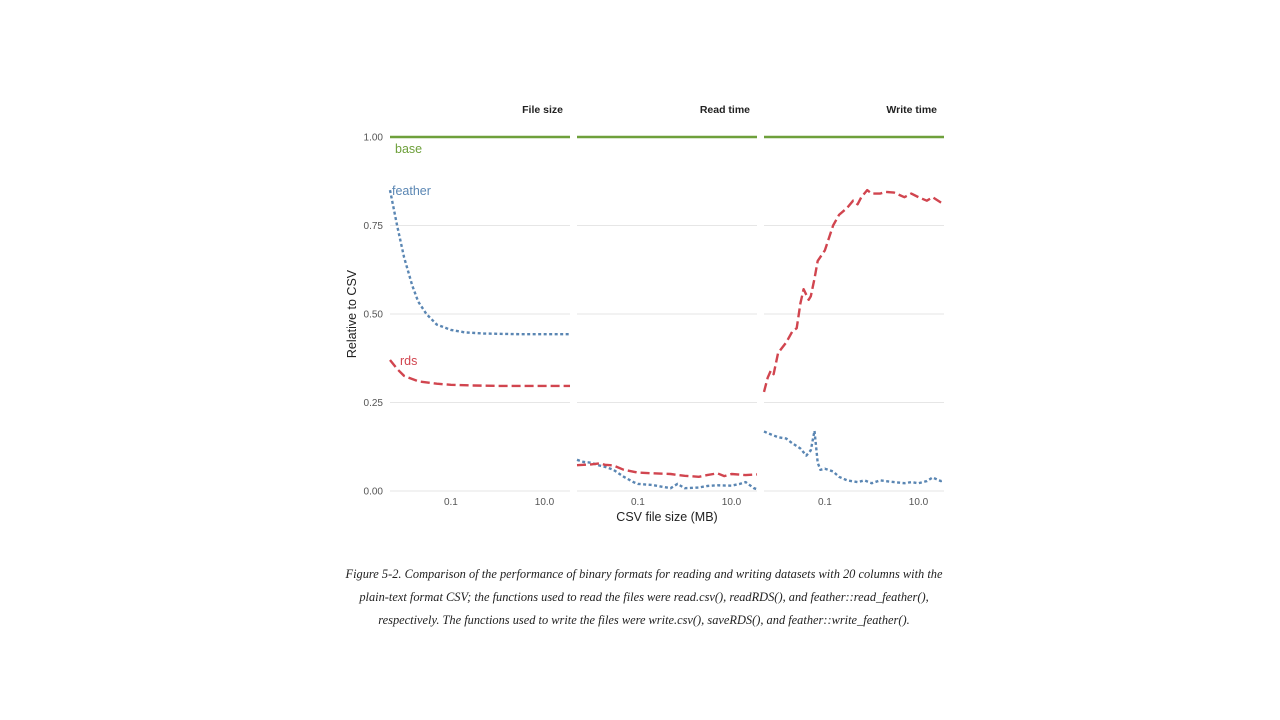 The height and width of the screenshot is (720, 1280). Describe the element at coordinates (374, 138) in the screenshot. I see `y-tick-label: 1.00` at that location.